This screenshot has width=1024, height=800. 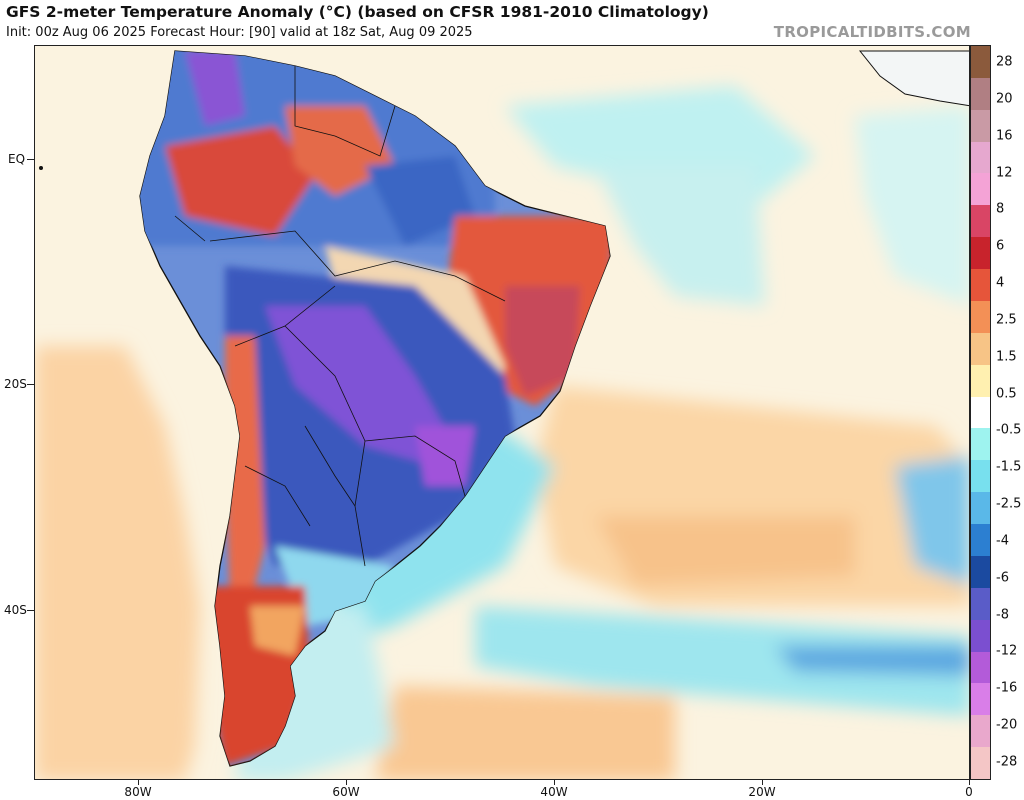 What do you see at coordinates (1004, 173) in the screenshot?
I see `colorbar-label: 12` at bounding box center [1004, 173].